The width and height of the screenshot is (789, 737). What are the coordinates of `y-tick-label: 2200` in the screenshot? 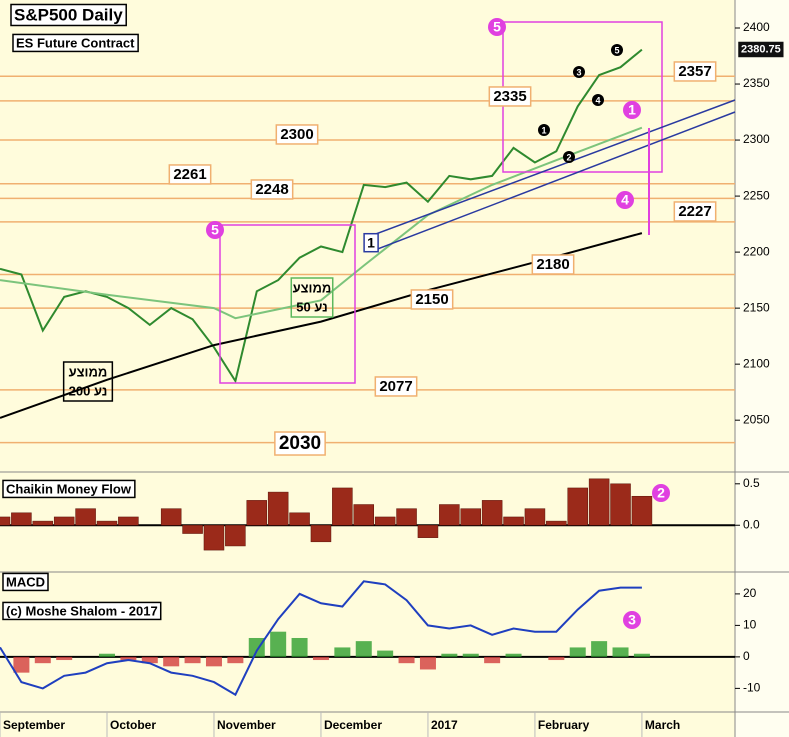 It's located at (756, 251).